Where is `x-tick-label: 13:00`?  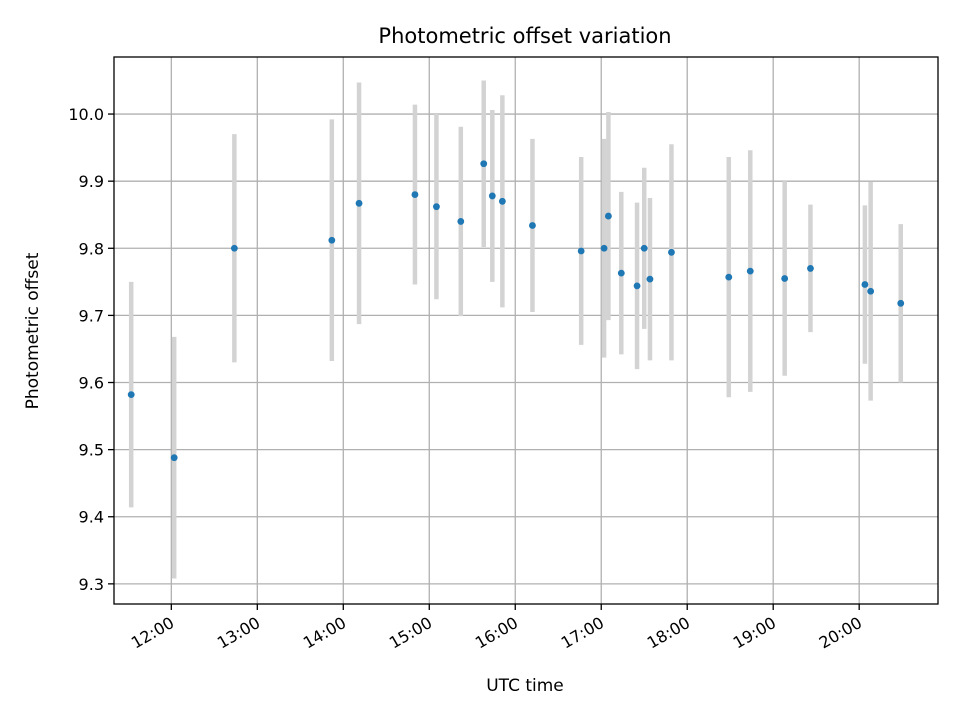
x-tick-label: 13:00 is located at coordinates (238, 633).